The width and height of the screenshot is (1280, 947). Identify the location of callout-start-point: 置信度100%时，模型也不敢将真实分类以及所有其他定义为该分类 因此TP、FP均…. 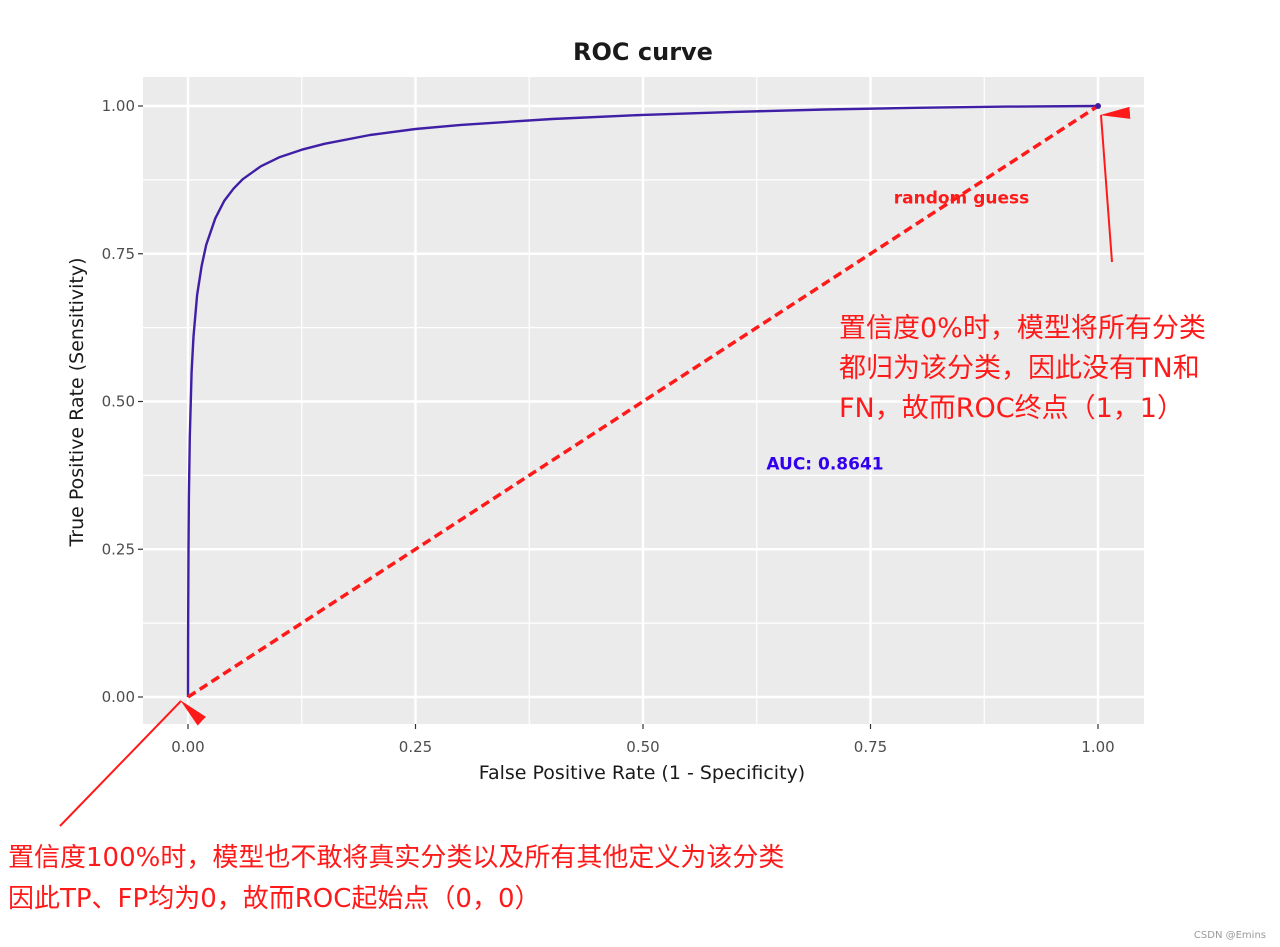
(396, 879).